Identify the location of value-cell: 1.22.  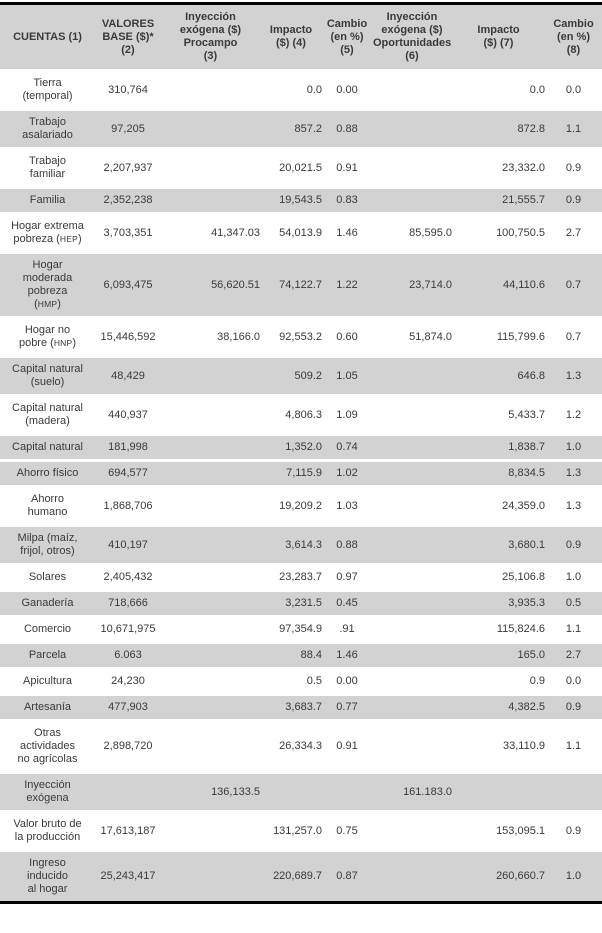
(347, 285).